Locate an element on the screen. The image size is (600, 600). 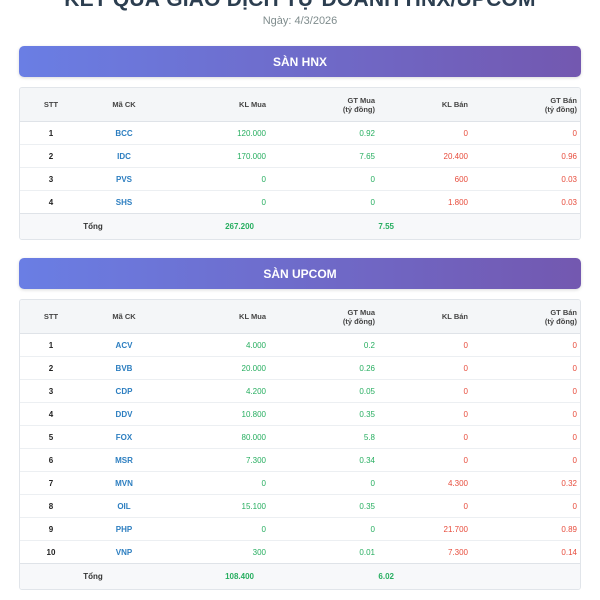
cell-stock-code: MVN is located at coordinates (124, 483).